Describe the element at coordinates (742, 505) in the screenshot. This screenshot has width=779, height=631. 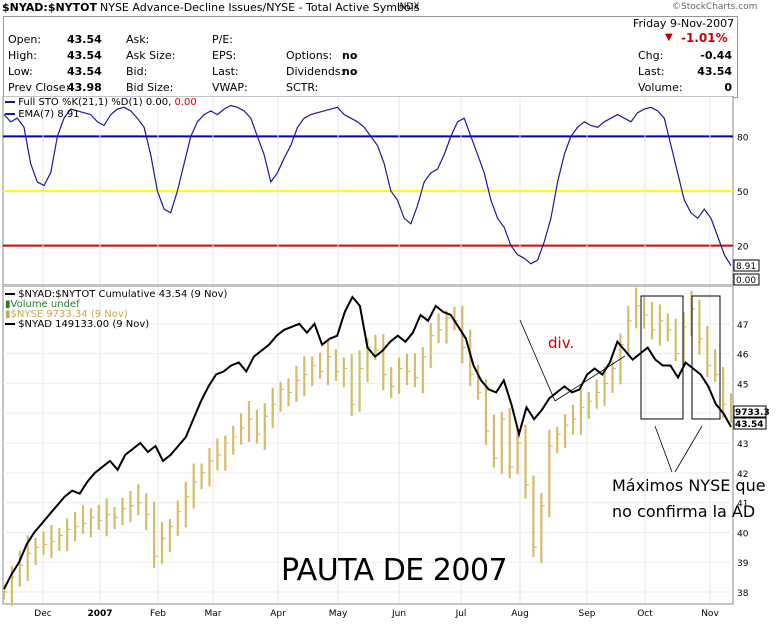
I see `price-y-tick-label: 41` at that location.